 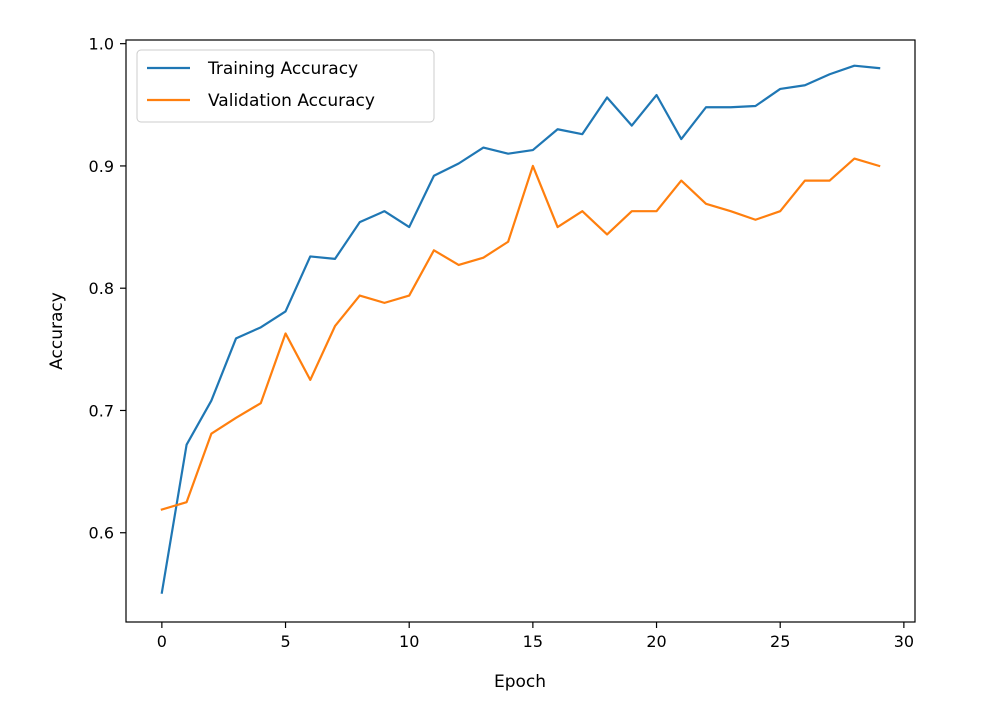 What do you see at coordinates (520, 682) in the screenshot?
I see `x-axis-label: Epoch` at bounding box center [520, 682].